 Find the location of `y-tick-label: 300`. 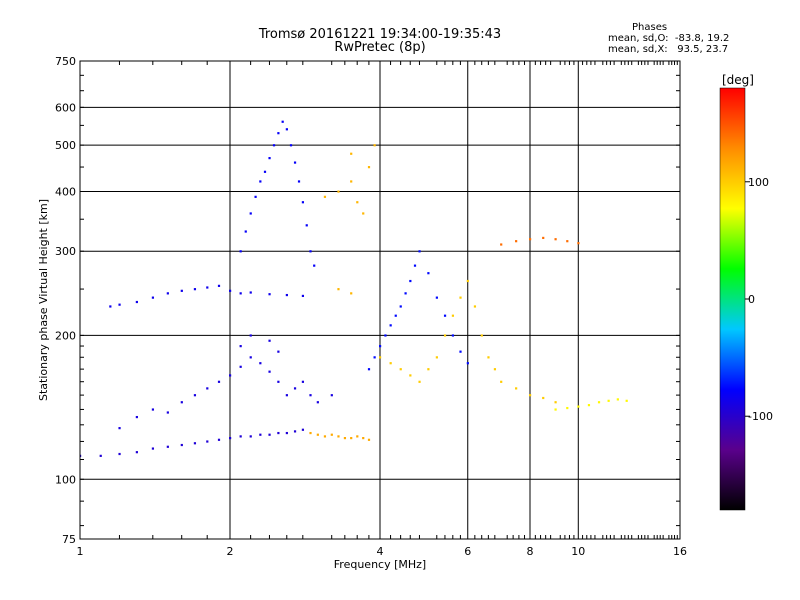

y-tick-label: 300 is located at coordinates (65, 251).